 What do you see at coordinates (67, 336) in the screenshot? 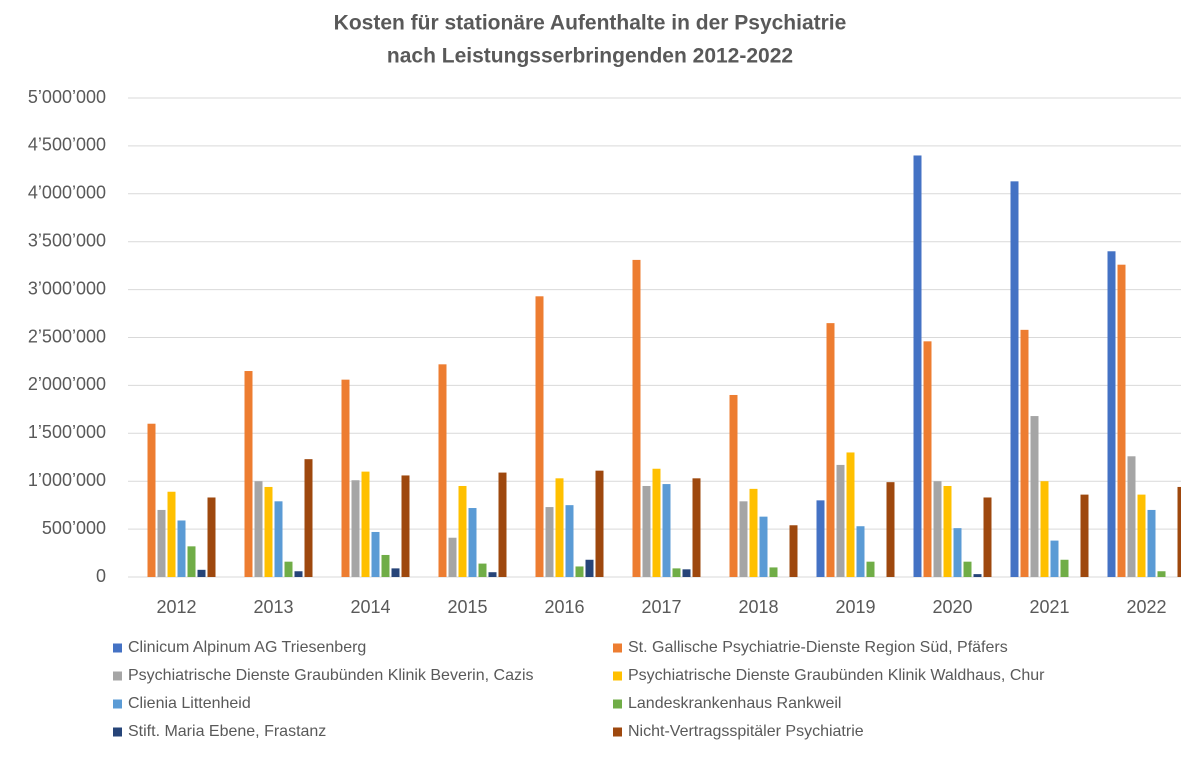
I see `y-tick-label: 2’500’000` at bounding box center [67, 336].